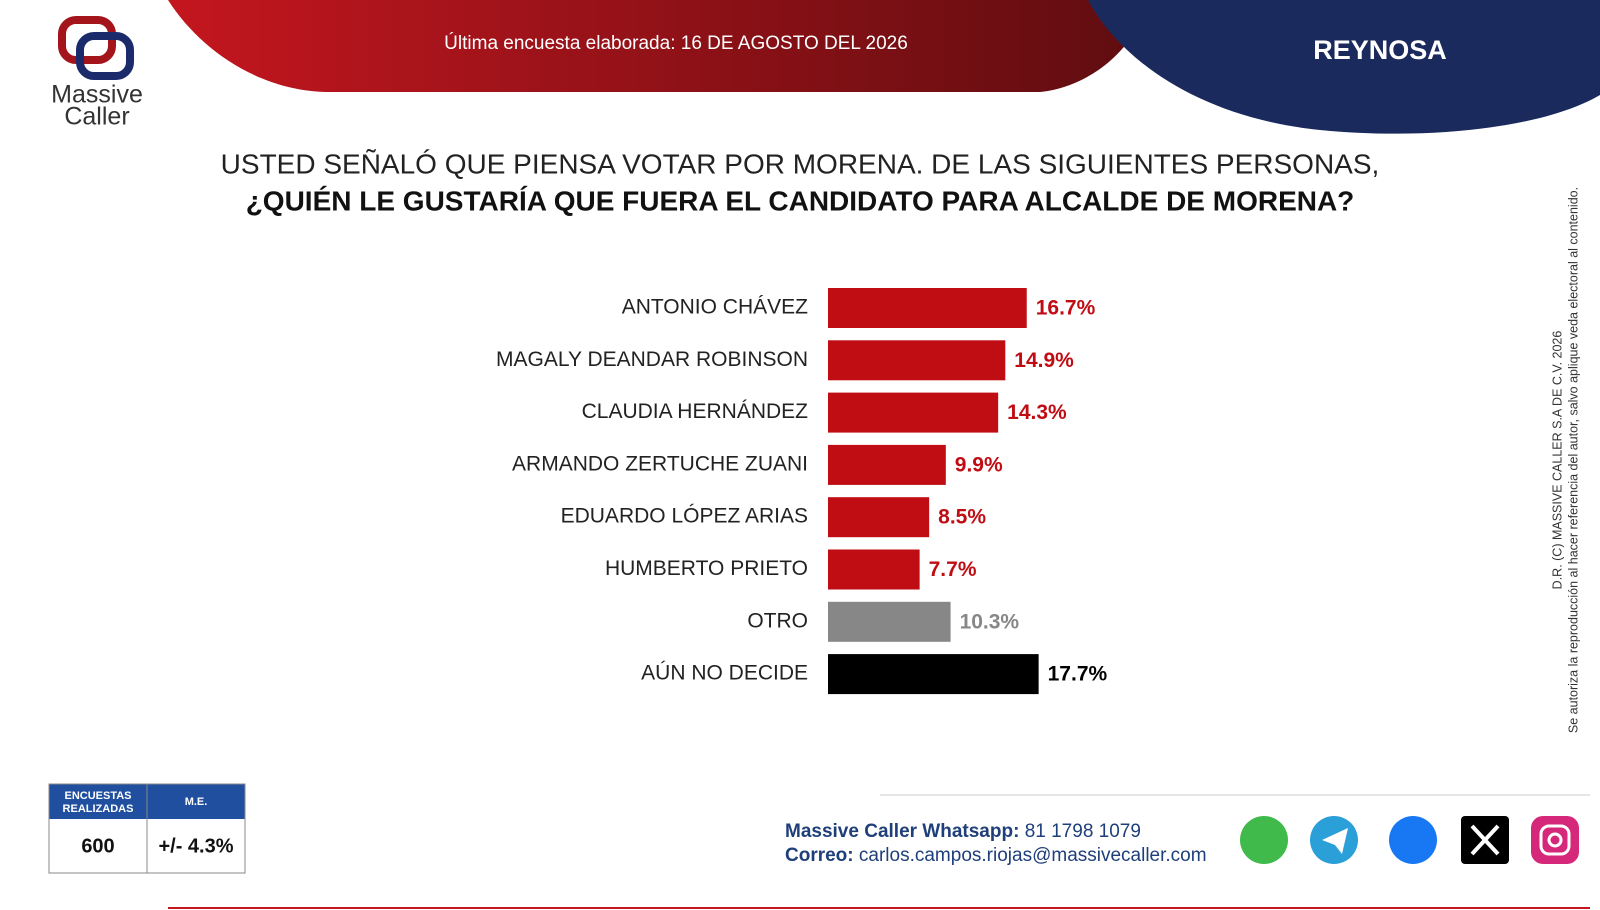 The height and width of the screenshot is (910, 1600). What do you see at coordinates (1485, 840) in the screenshot?
I see `x-glyph` at bounding box center [1485, 840].